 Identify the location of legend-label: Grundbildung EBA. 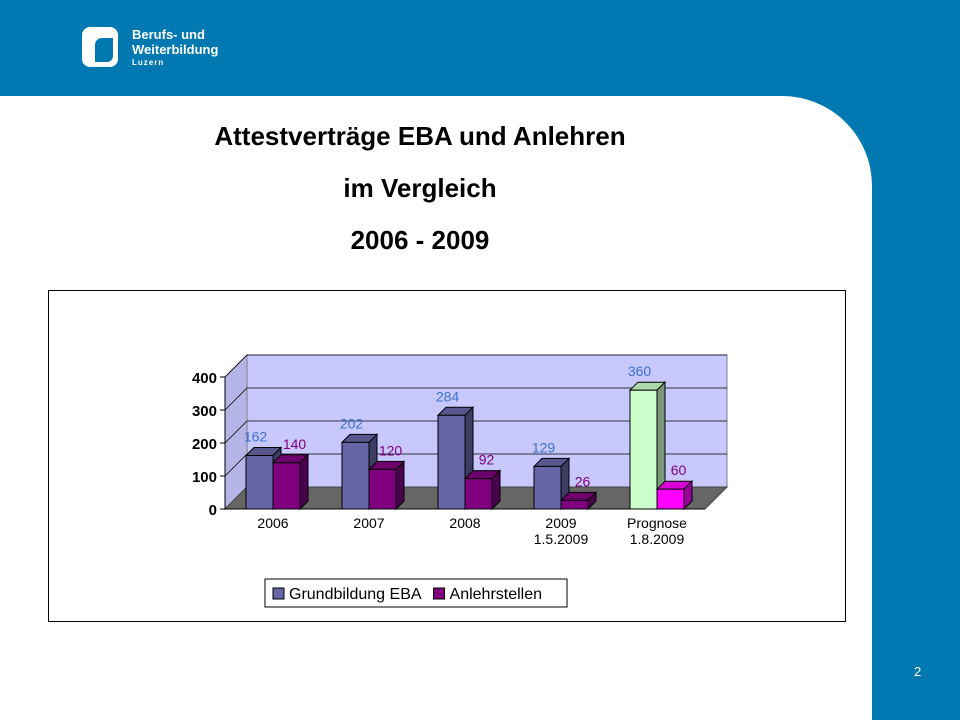
(355, 594).